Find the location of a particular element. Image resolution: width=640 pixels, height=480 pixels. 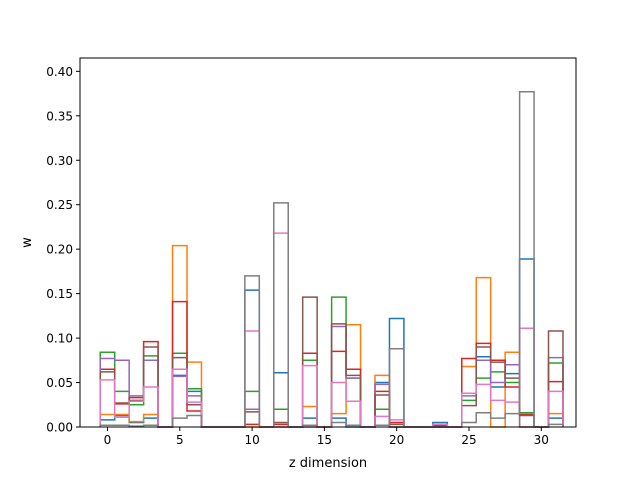

y-axis-label: w is located at coordinates (27, 242).